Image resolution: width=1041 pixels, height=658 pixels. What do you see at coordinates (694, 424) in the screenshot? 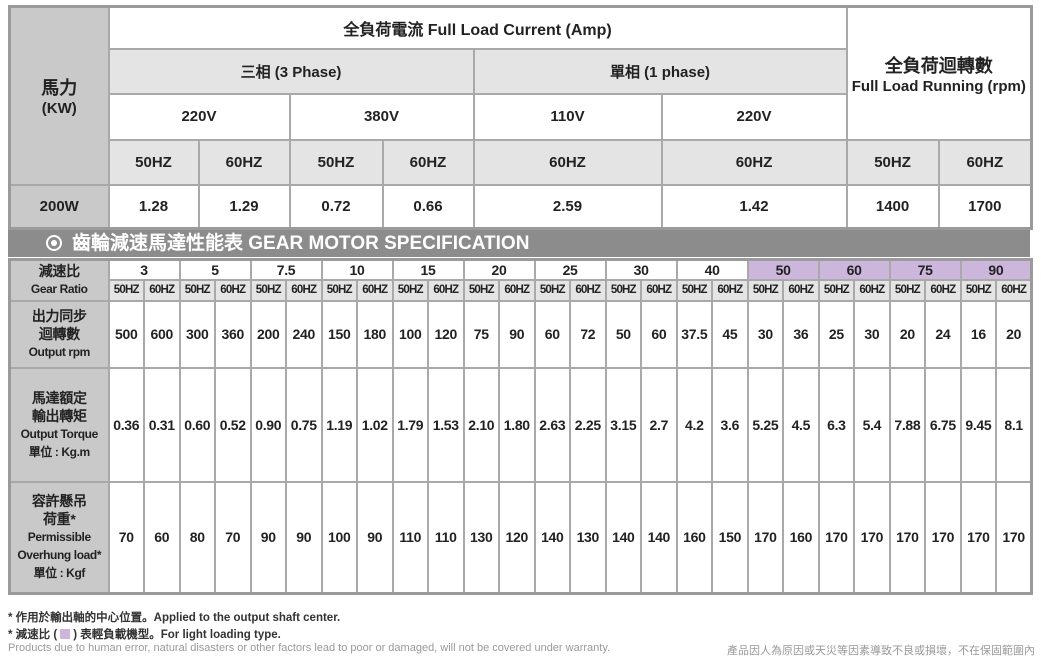
I see `spec-value: 4.2` at bounding box center [694, 424].